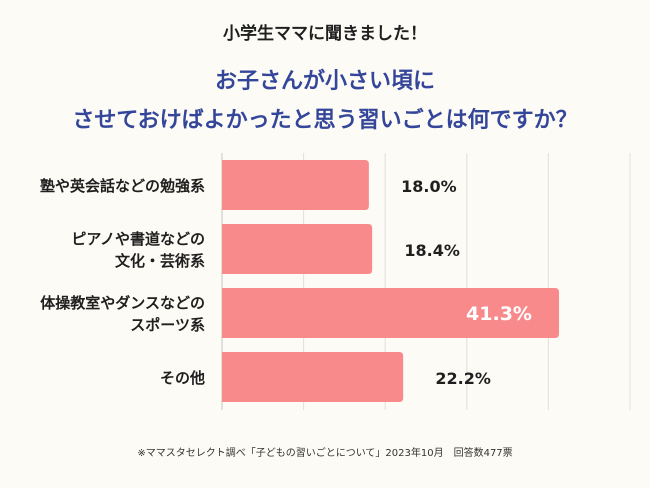  What do you see at coordinates (122, 303) in the screenshot?
I see `category-label-2-line1: 体操教室やダンスなどの` at bounding box center [122, 303].